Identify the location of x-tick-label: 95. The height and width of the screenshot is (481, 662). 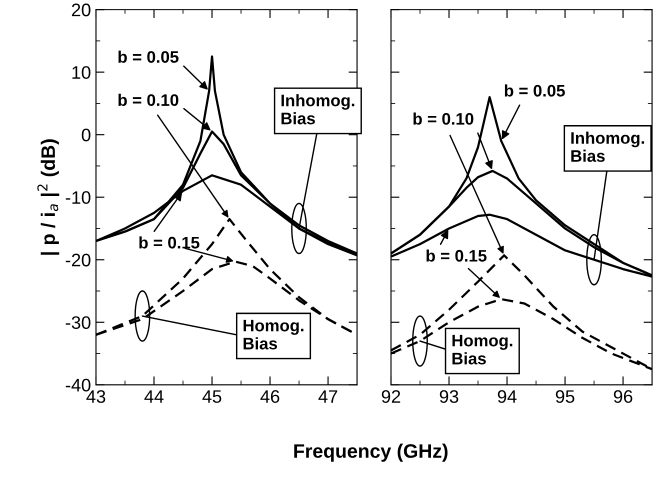
(565, 396).